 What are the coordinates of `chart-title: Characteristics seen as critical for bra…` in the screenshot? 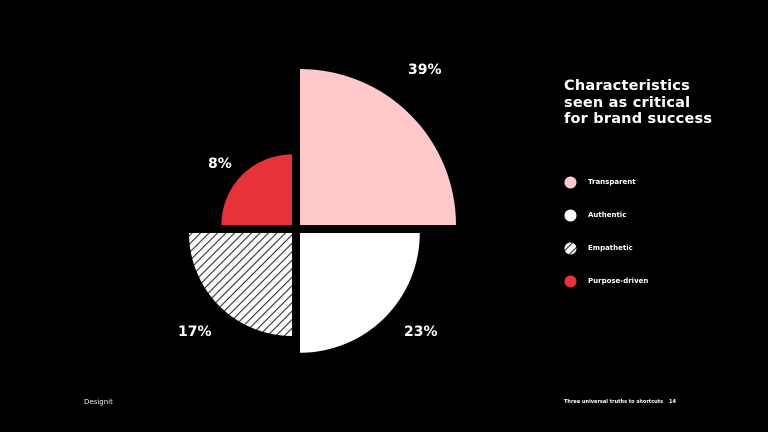 It's located at (638, 102).